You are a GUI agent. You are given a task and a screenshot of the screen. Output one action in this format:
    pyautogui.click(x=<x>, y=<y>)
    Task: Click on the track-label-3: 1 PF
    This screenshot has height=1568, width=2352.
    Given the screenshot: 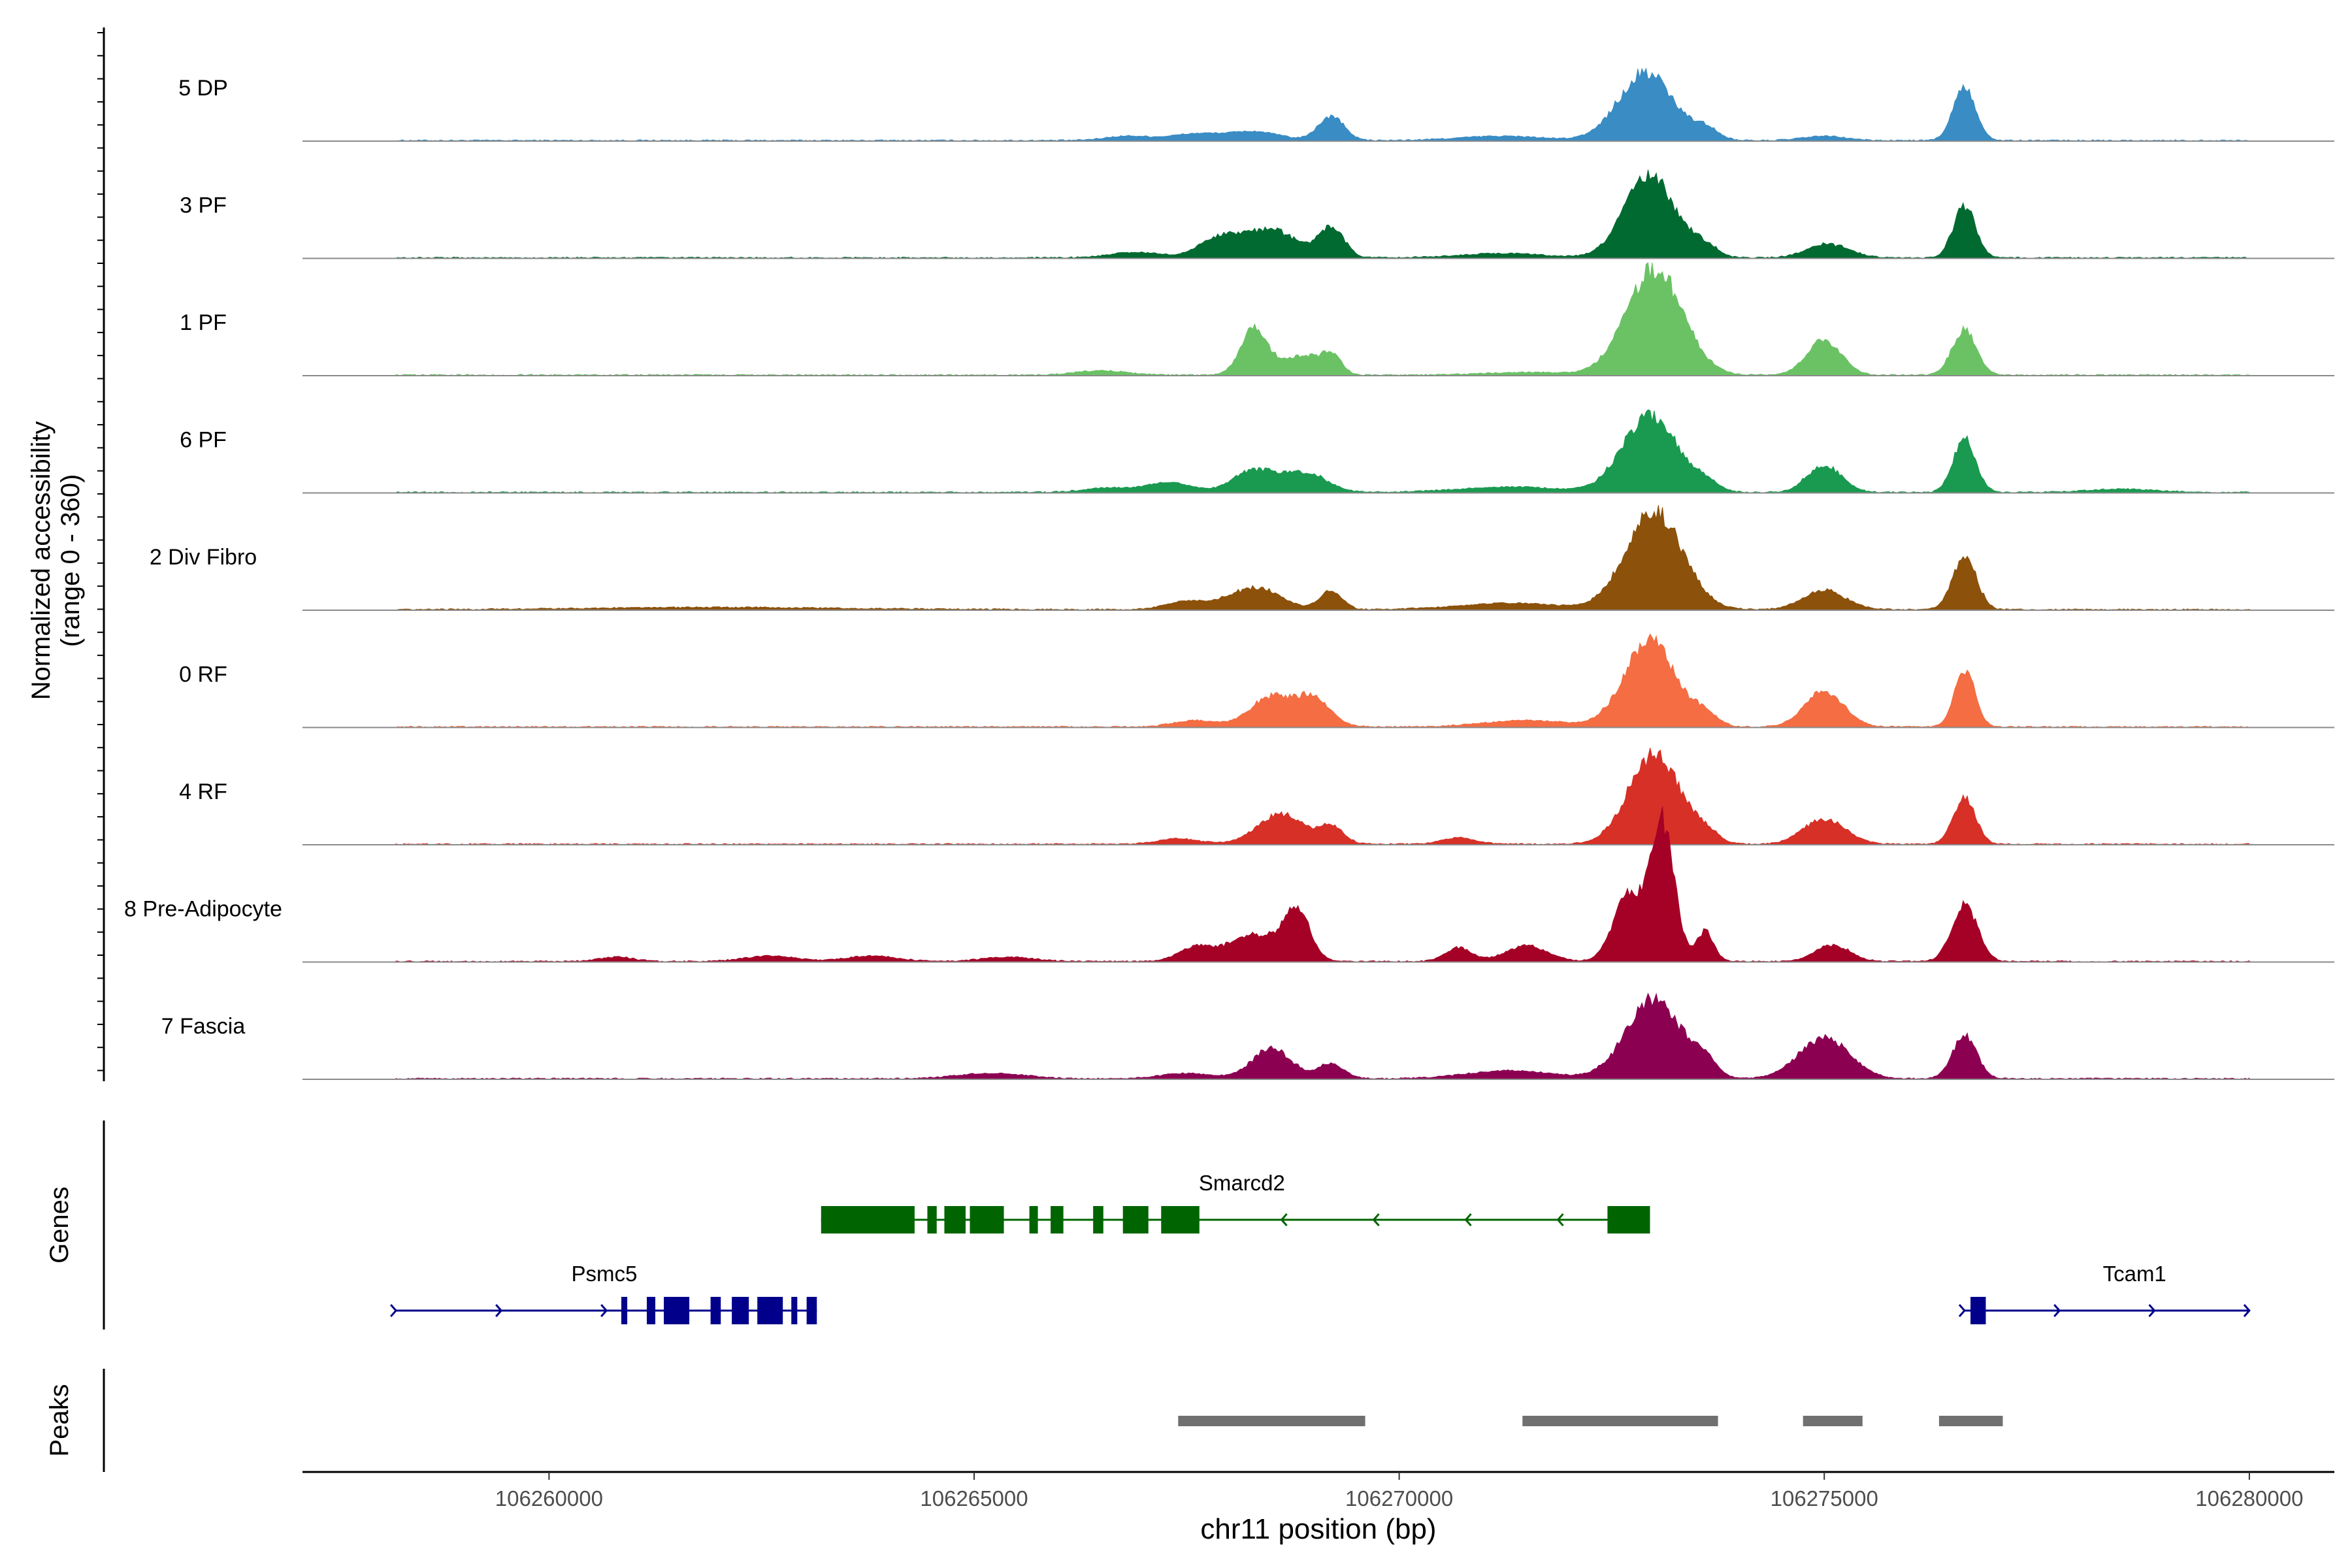 What is the action you would take?
    pyautogui.click(x=203, y=322)
    